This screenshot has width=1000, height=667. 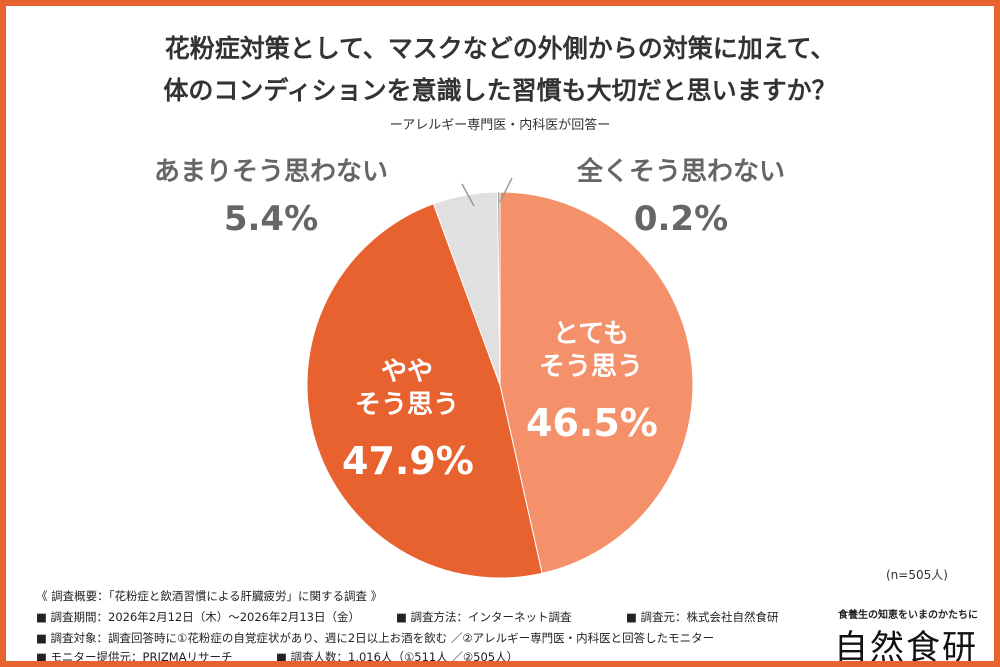 What do you see at coordinates (397, 657) in the screenshot?
I see `note: ■ 調査人数：1,016人（①511人 ／②505人）` at bounding box center [397, 657].